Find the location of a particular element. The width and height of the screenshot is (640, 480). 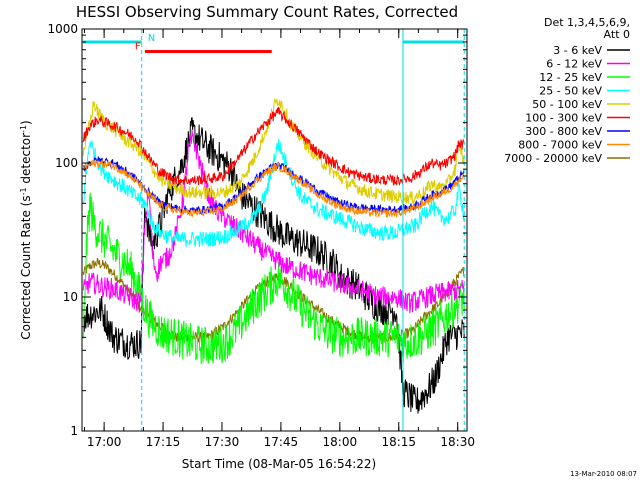

timestamp: 13-Mar-2010 08:07 is located at coordinates (603, 474).